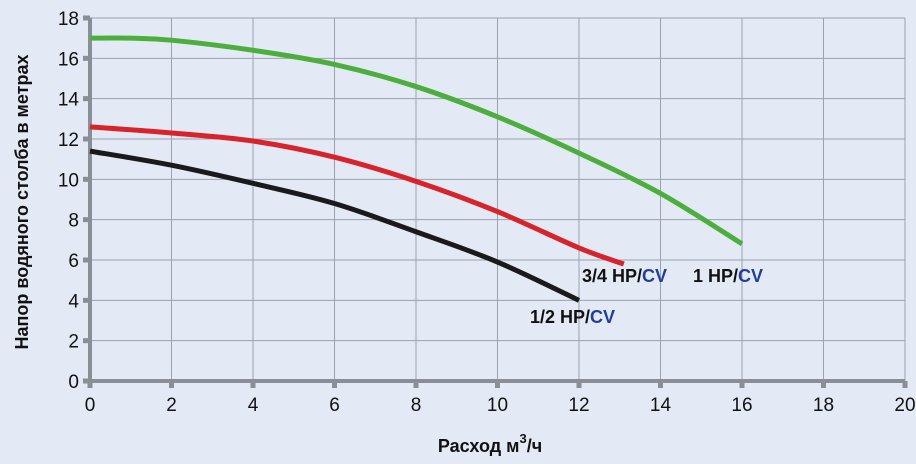 This screenshot has height=464, width=916. I want to click on x-axis-title-sup: 3, so click(522, 438).